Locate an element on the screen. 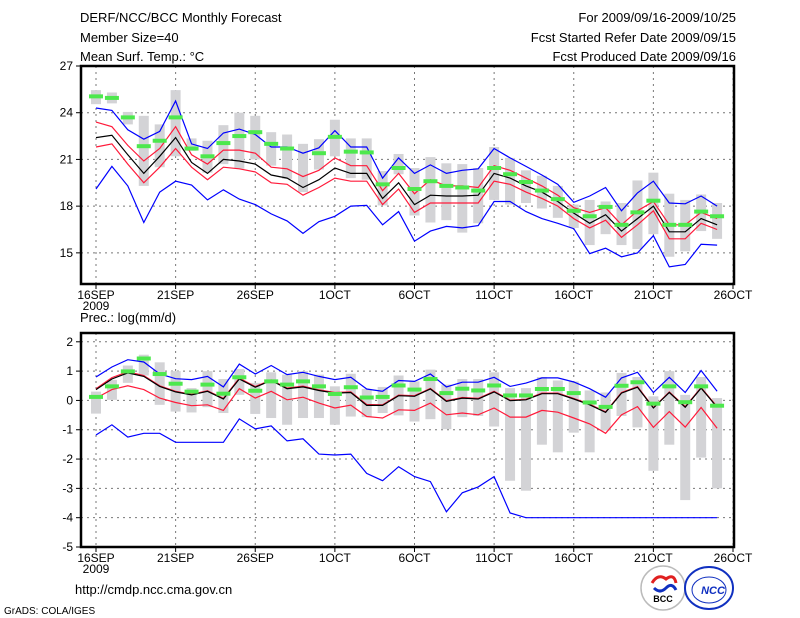 The image size is (800, 618). series-line-ensemble-mean is located at coordinates (406, 393).